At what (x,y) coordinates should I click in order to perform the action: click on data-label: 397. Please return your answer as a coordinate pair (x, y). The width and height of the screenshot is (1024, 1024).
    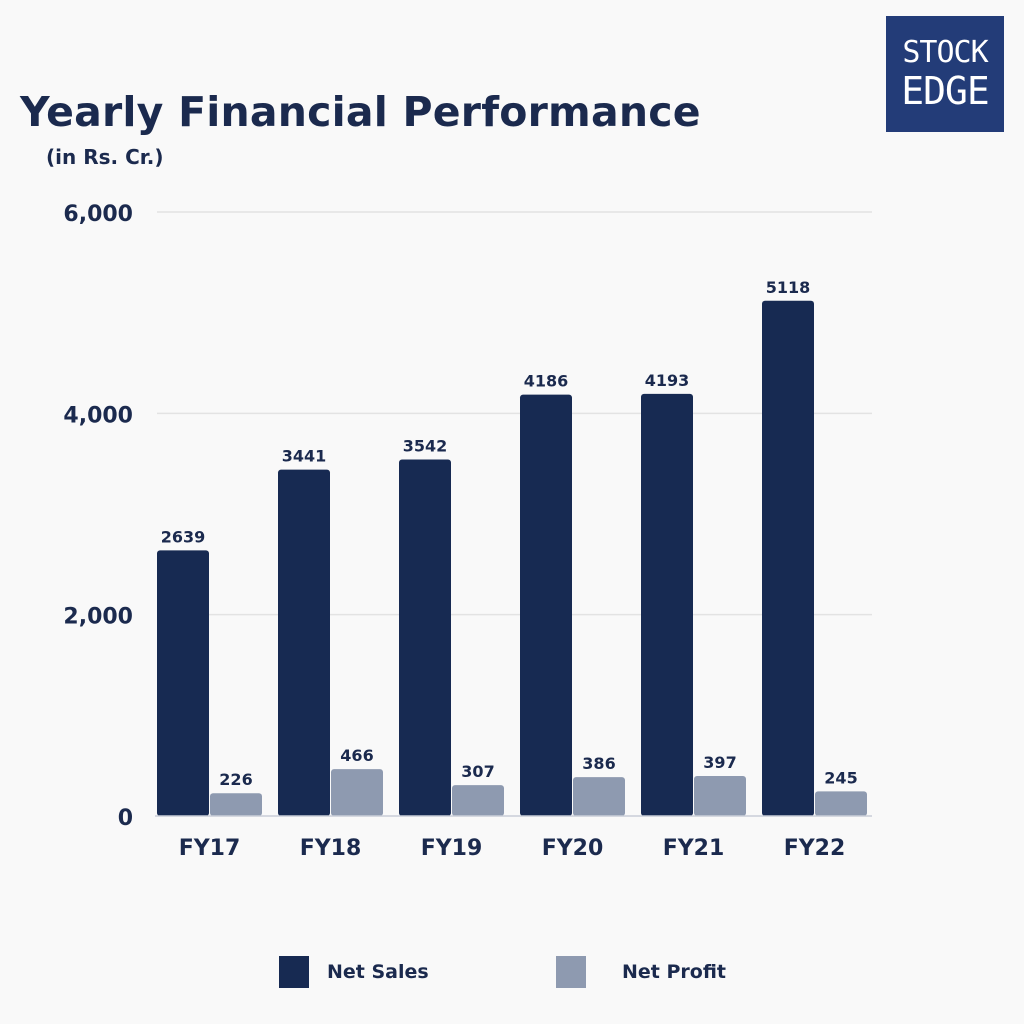
    Looking at the image, I should click on (719, 762).